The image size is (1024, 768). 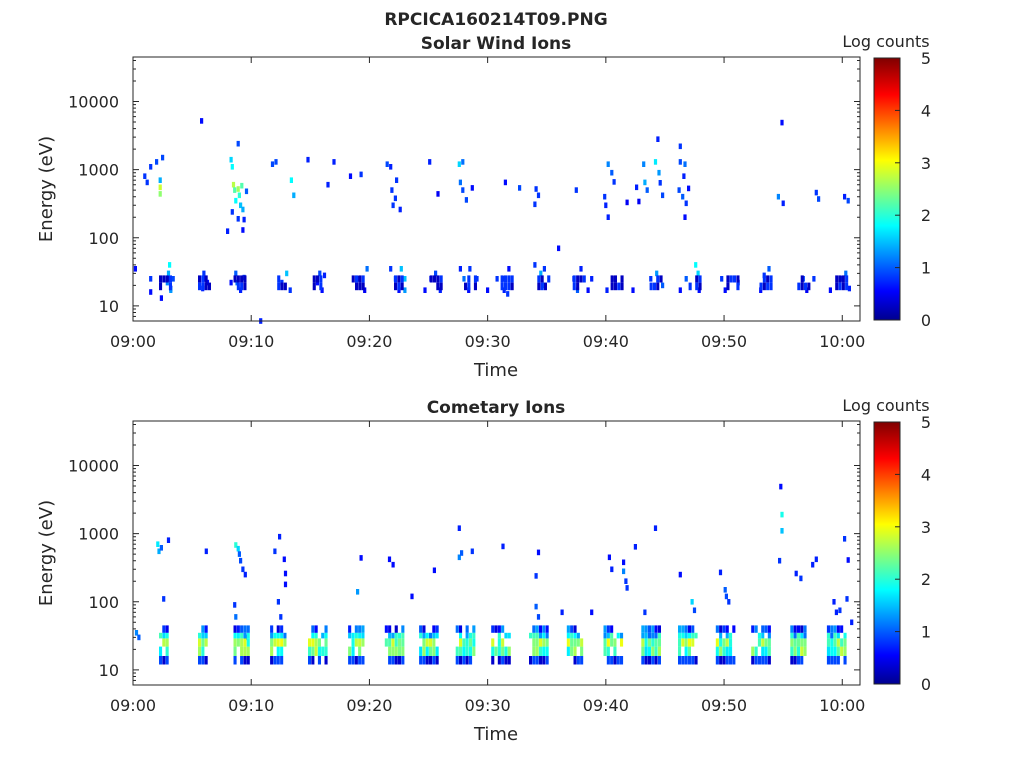 What do you see at coordinates (46, 189) in the screenshot?
I see `y-label-solar-wind: Energy (eV)` at bounding box center [46, 189].